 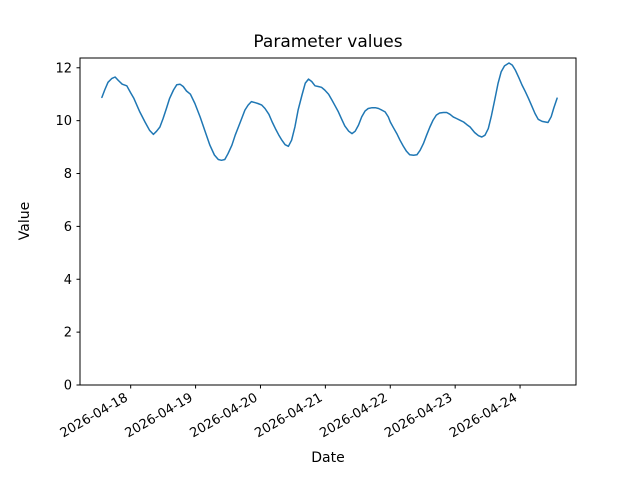 I want to click on y-tick-group: 0 2 4 6 8 10 12, so click(x=67, y=227).